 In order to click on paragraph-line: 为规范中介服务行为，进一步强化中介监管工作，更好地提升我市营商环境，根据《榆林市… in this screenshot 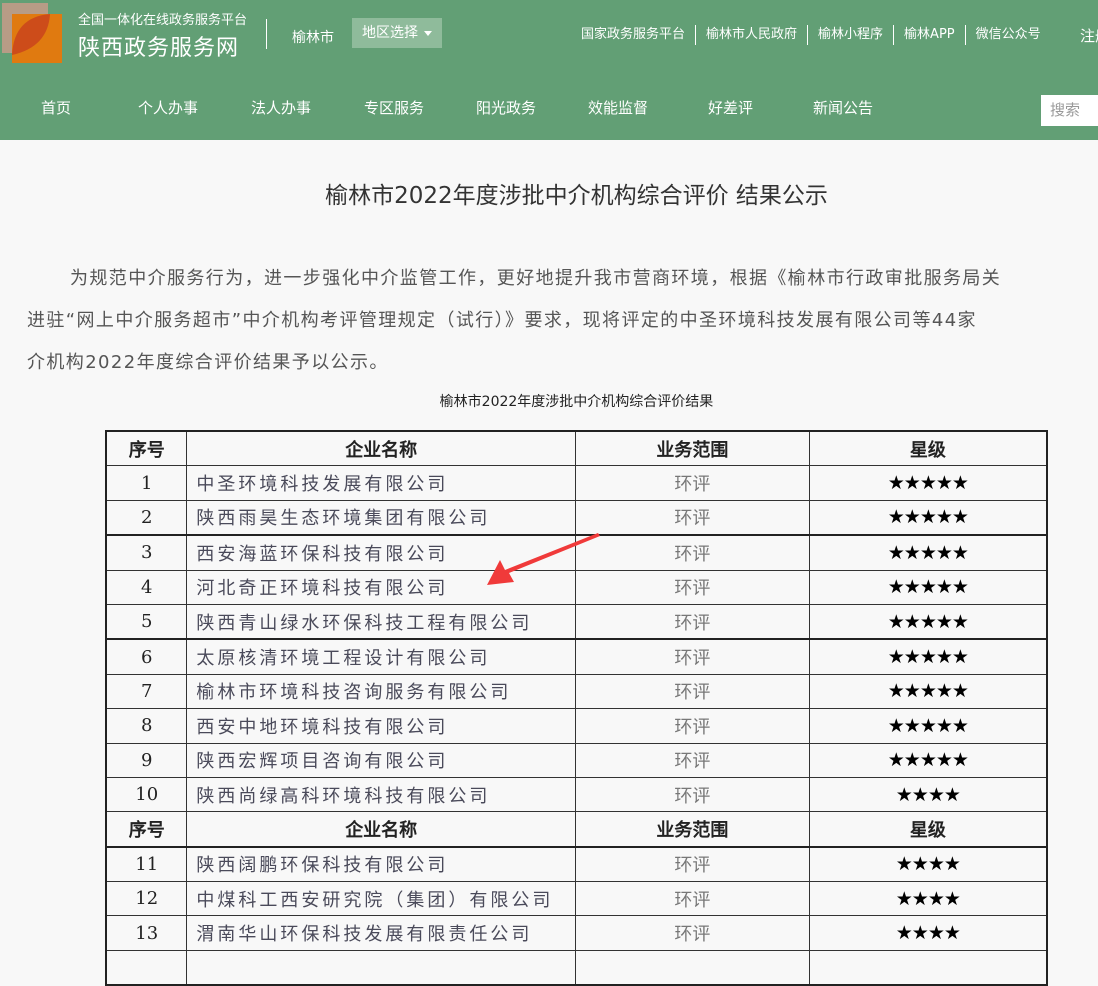, I will do `click(536, 278)`.